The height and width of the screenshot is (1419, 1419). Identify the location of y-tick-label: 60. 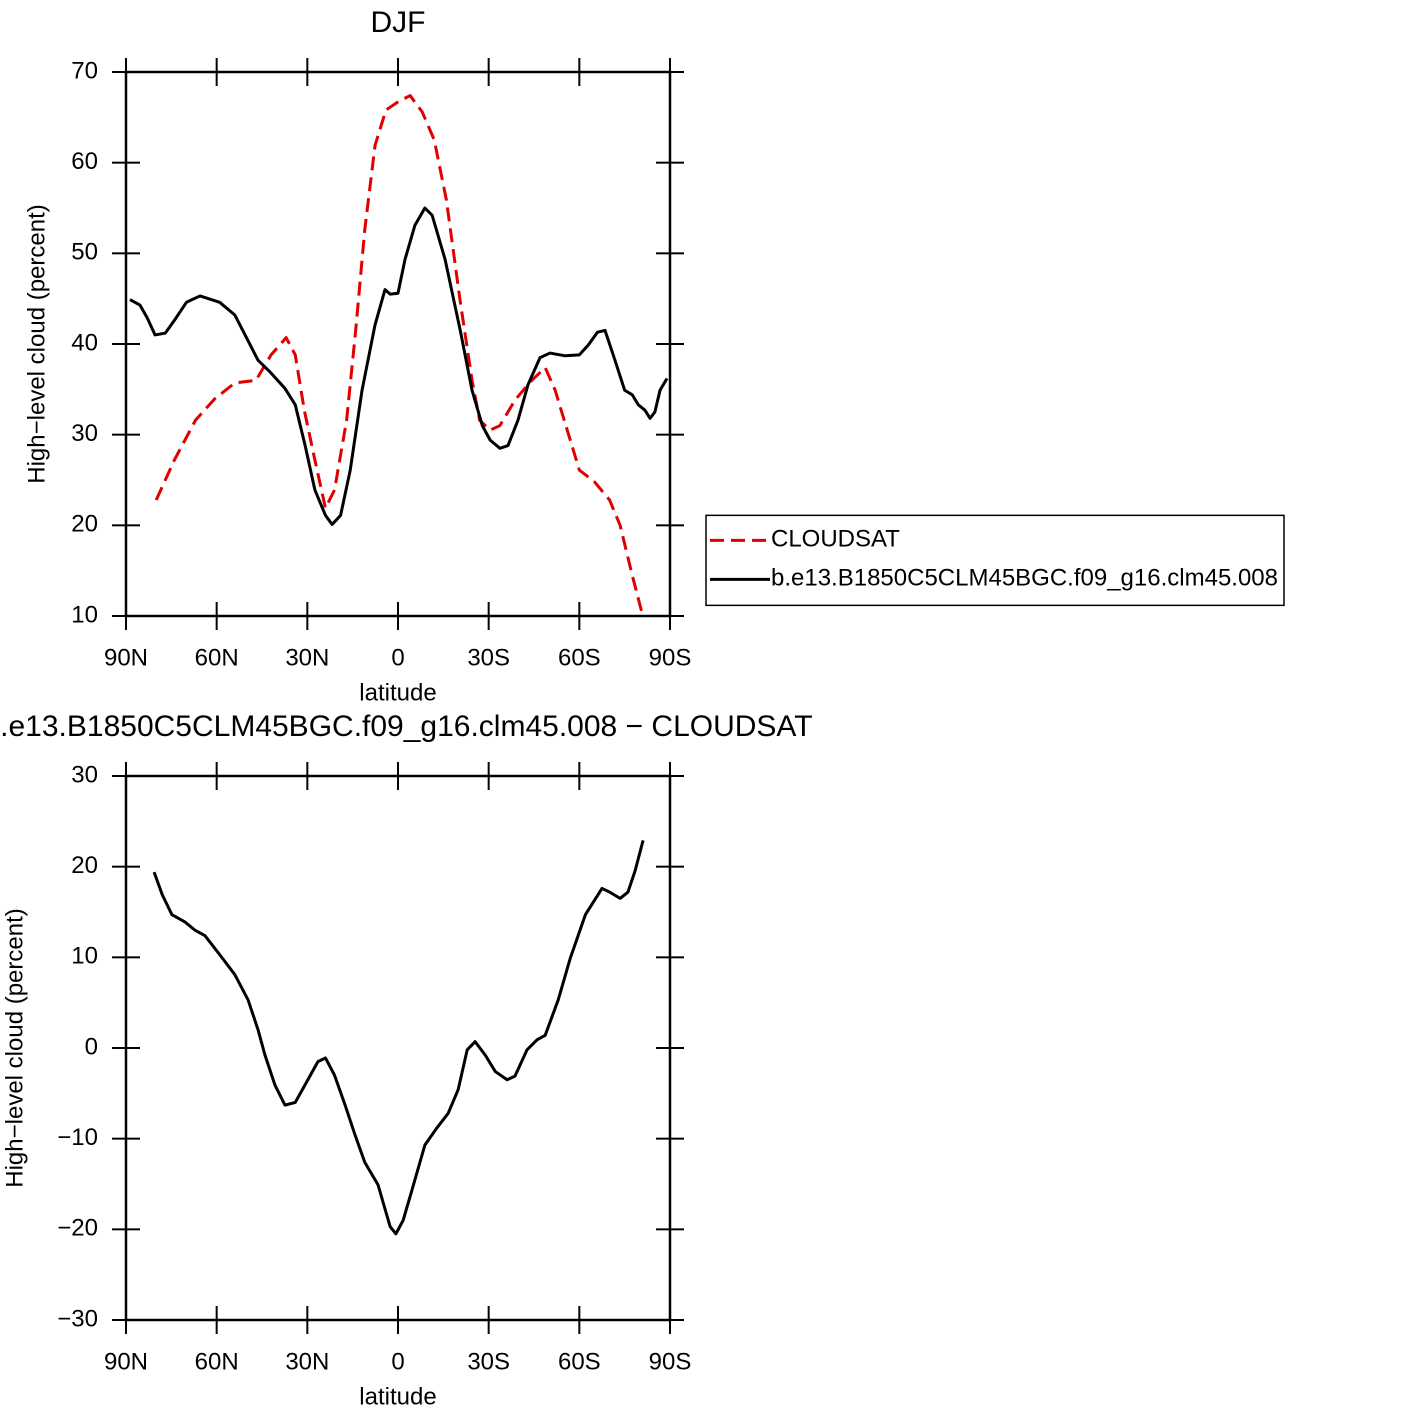
(84, 161).